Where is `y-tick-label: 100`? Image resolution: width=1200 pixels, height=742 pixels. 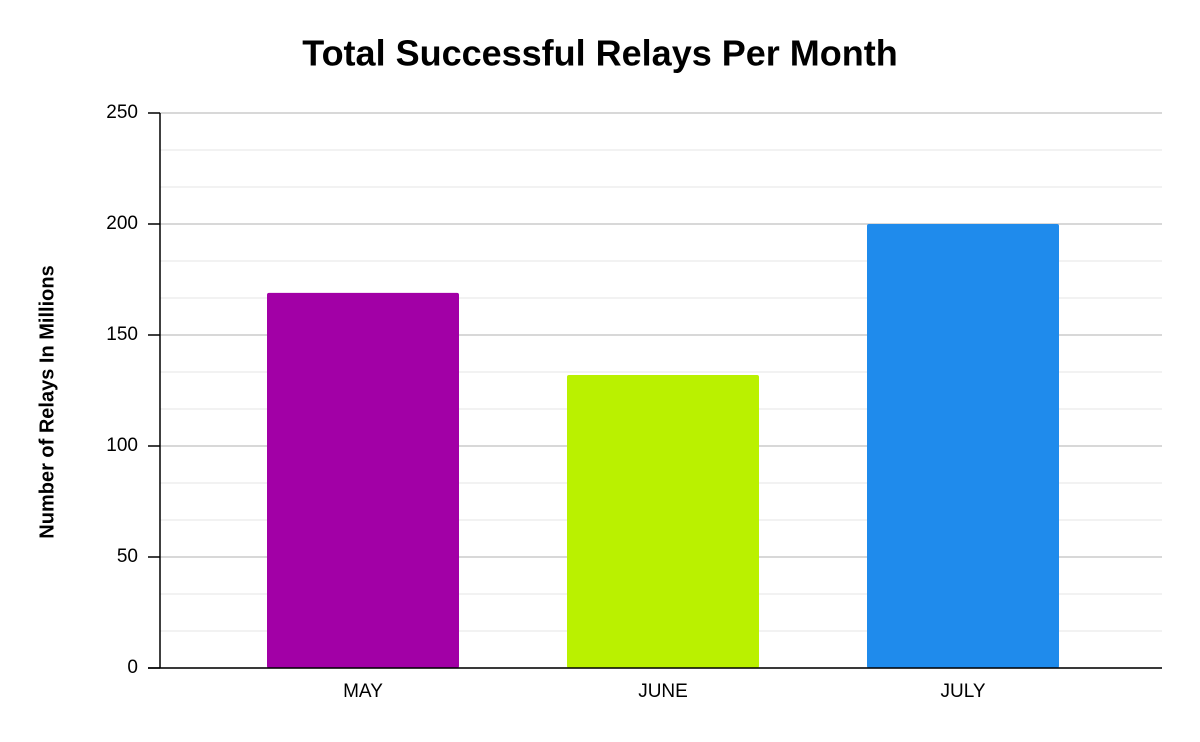 y-tick-label: 100 is located at coordinates (122, 445).